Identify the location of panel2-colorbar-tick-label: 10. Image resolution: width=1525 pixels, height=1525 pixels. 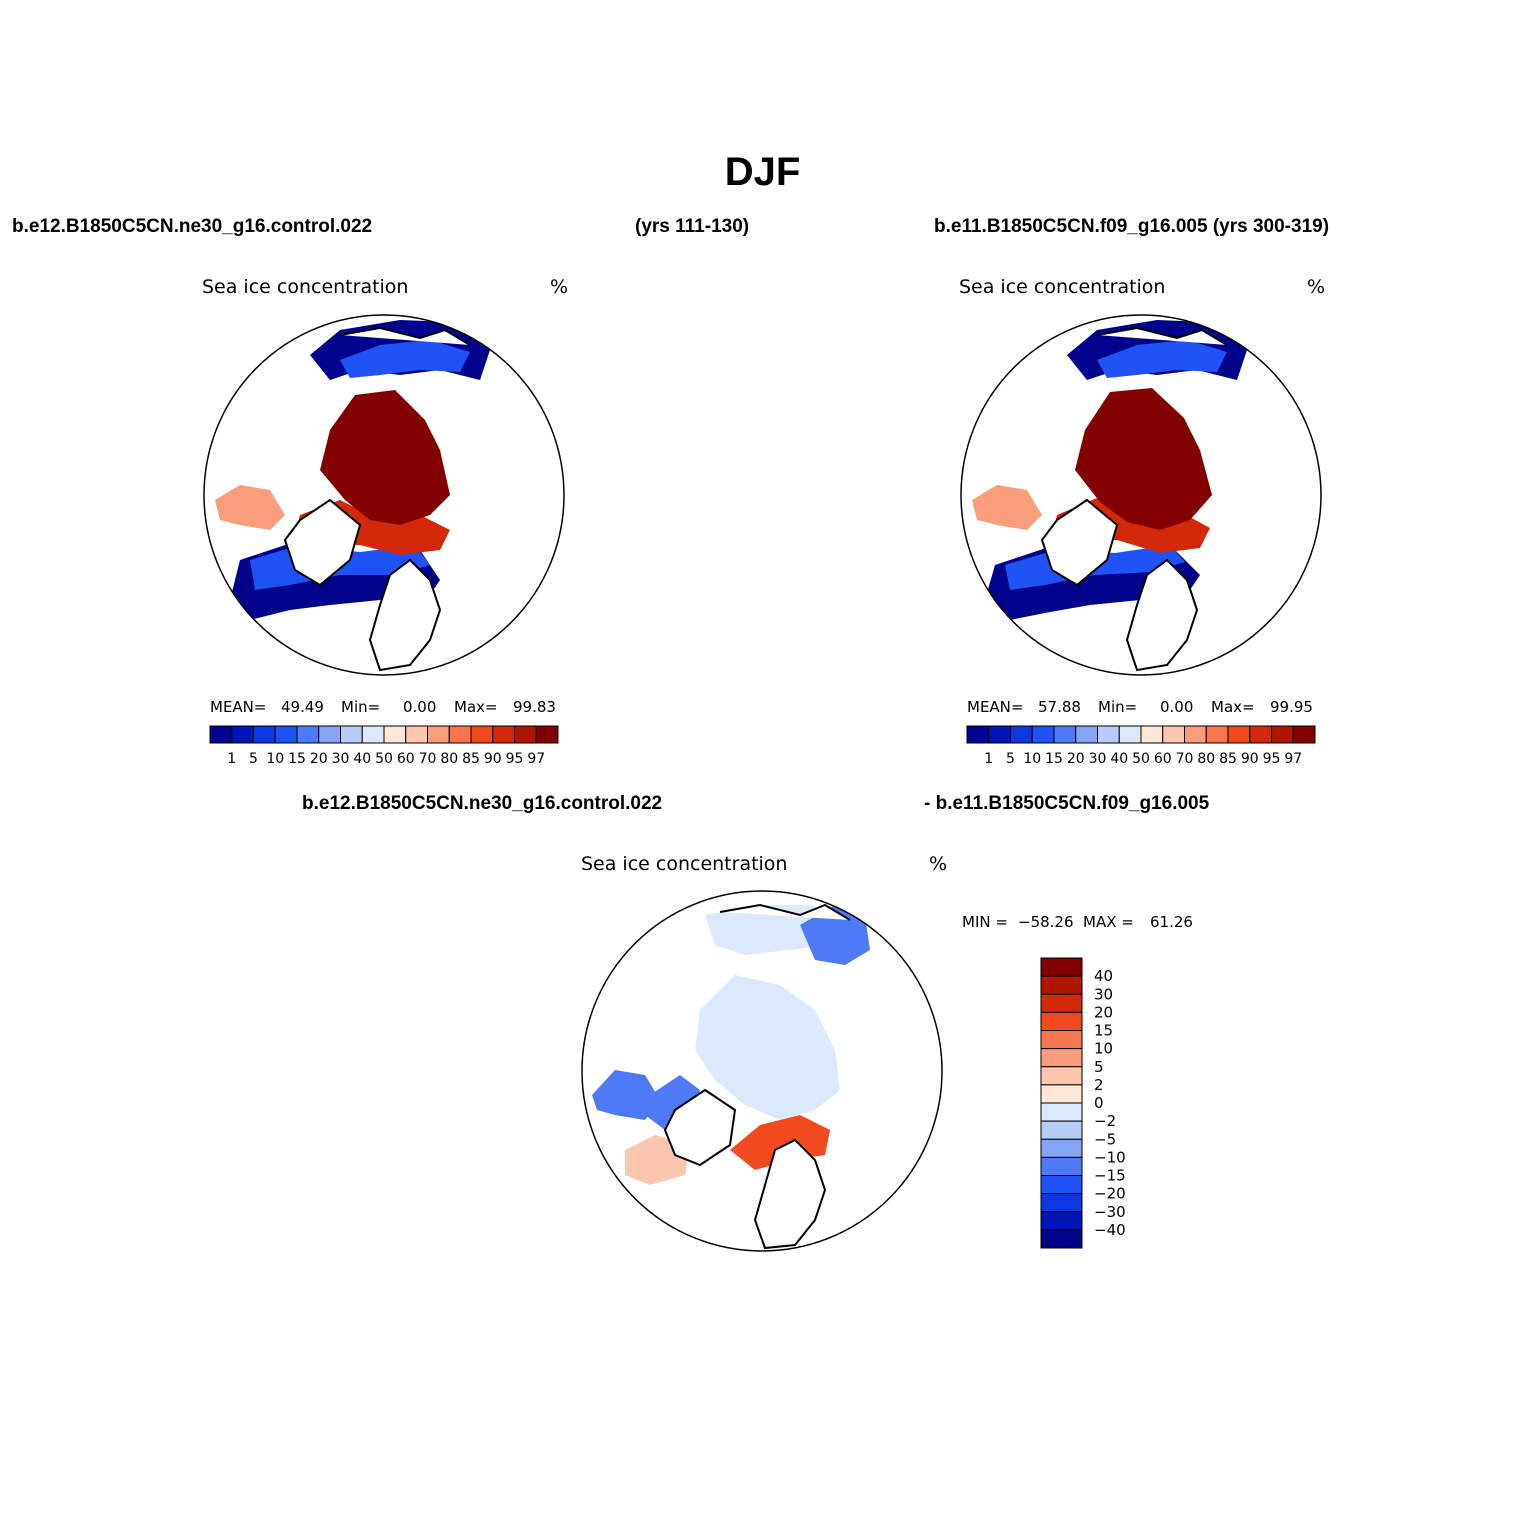
(1032, 759).